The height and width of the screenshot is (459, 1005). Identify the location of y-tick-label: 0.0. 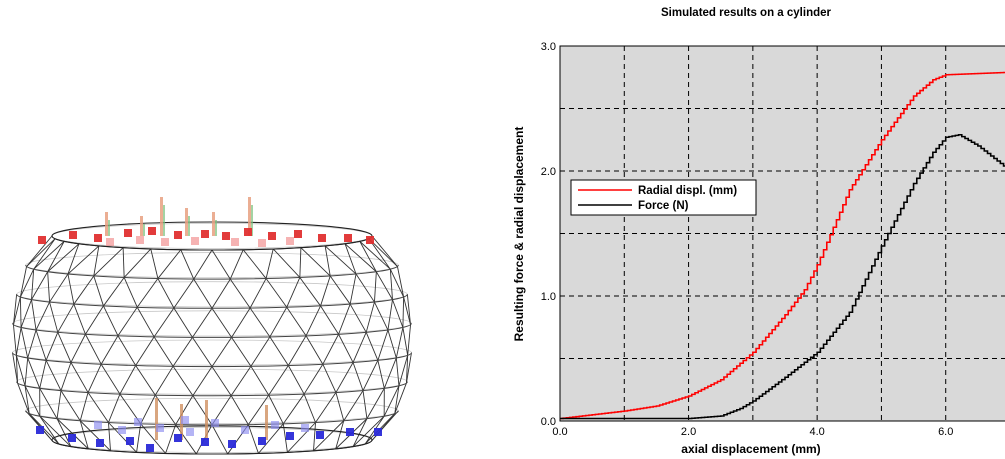
(548, 422).